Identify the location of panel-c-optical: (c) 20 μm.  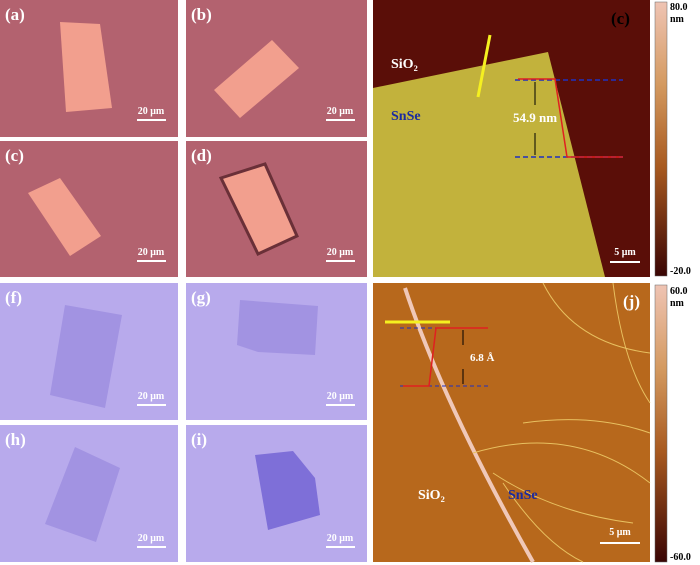
(89, 209).